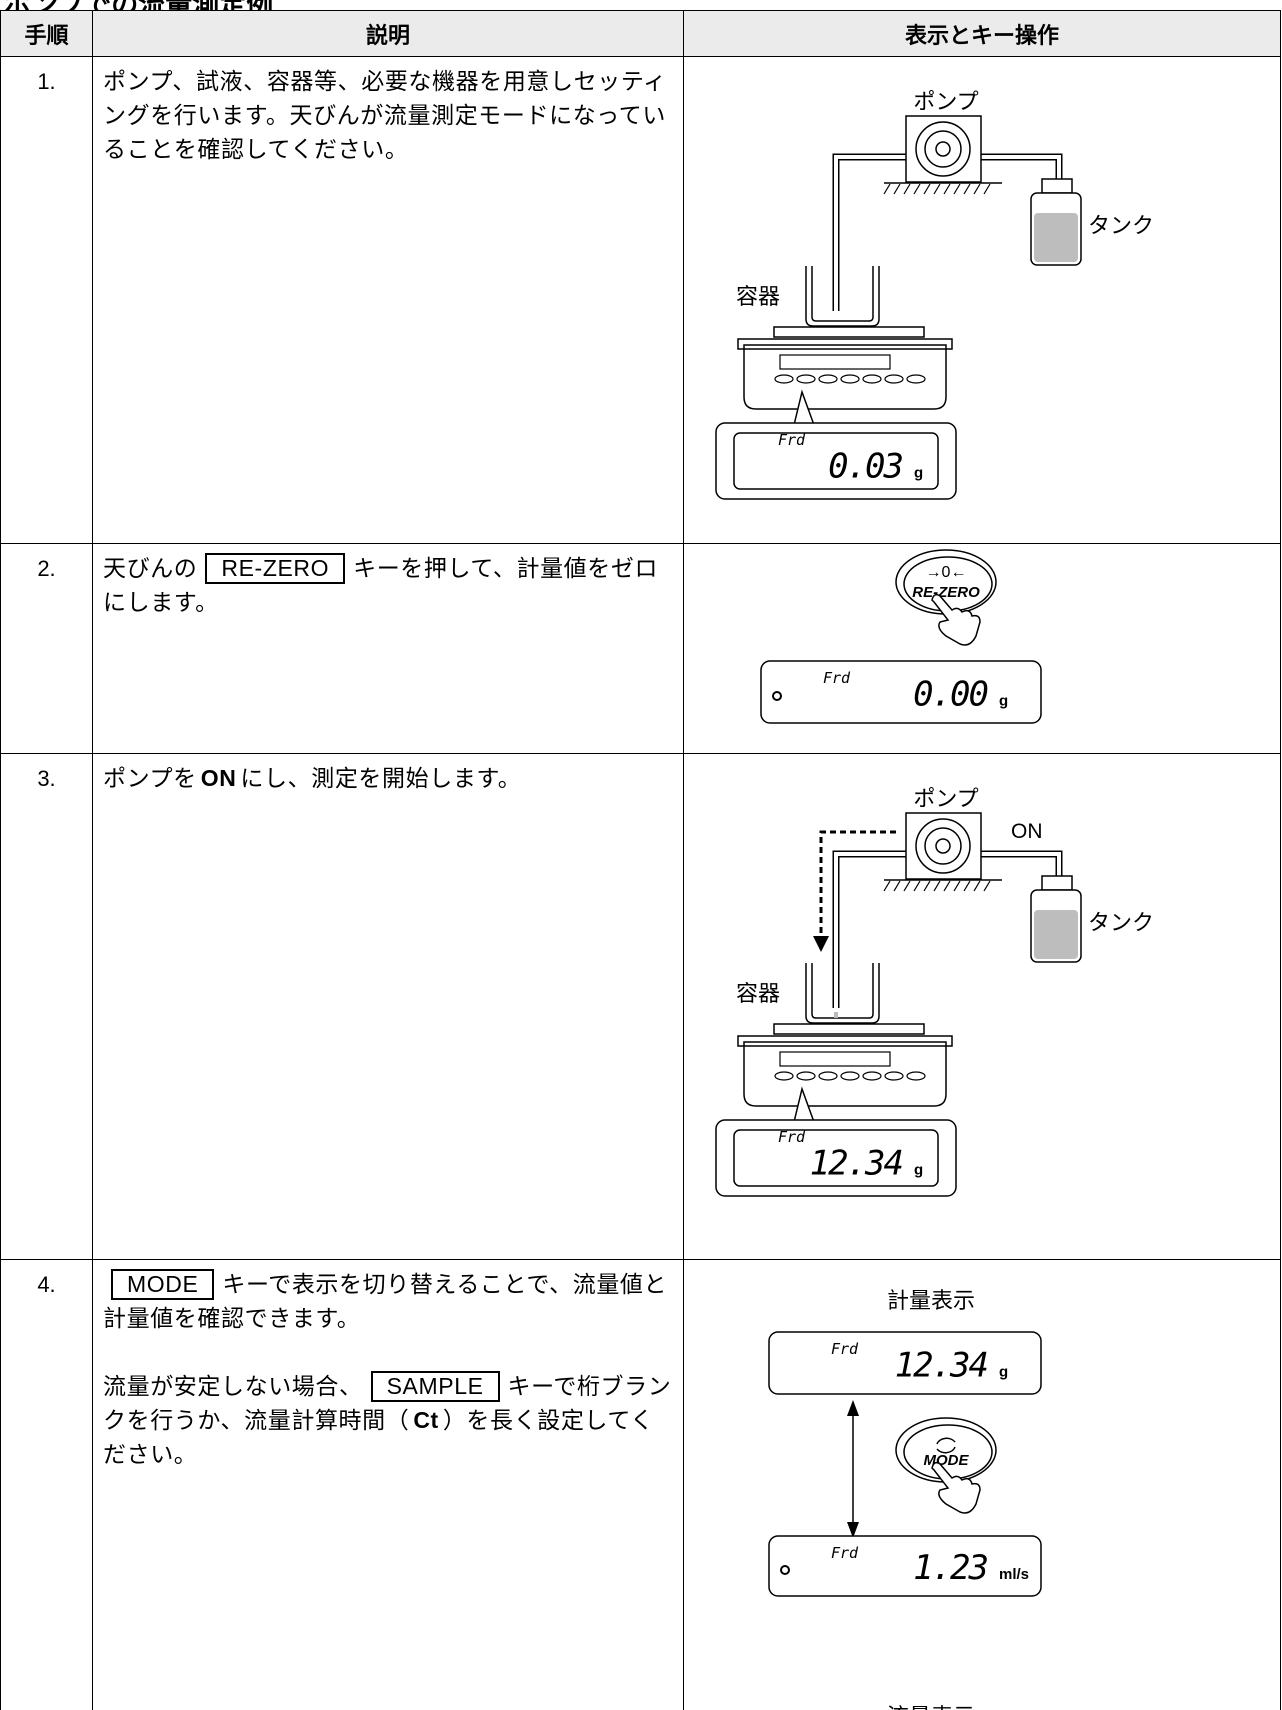 The height and width of the screenshot is (1710, 1282). Describe the element at coordinates (435, 1386) in the screenshot. I see `key-label: SAMPLE` at that location.